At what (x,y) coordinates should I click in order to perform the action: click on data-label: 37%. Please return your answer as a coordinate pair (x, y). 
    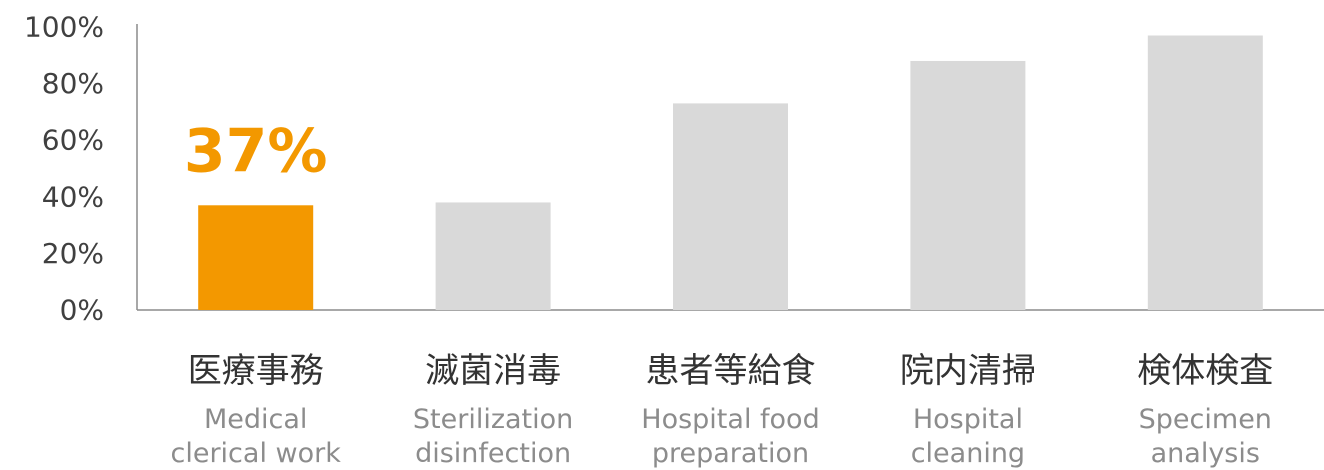
    Looking at the image, I should click on (256, 151).